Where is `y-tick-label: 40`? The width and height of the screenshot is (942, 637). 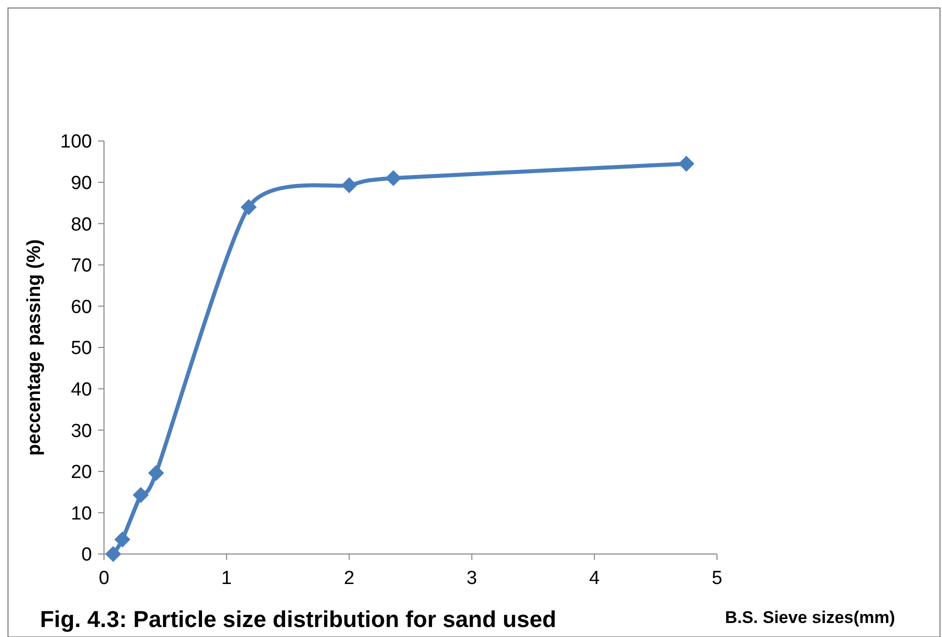
y-tick-label: 40 is located at coordinates (81, 389).